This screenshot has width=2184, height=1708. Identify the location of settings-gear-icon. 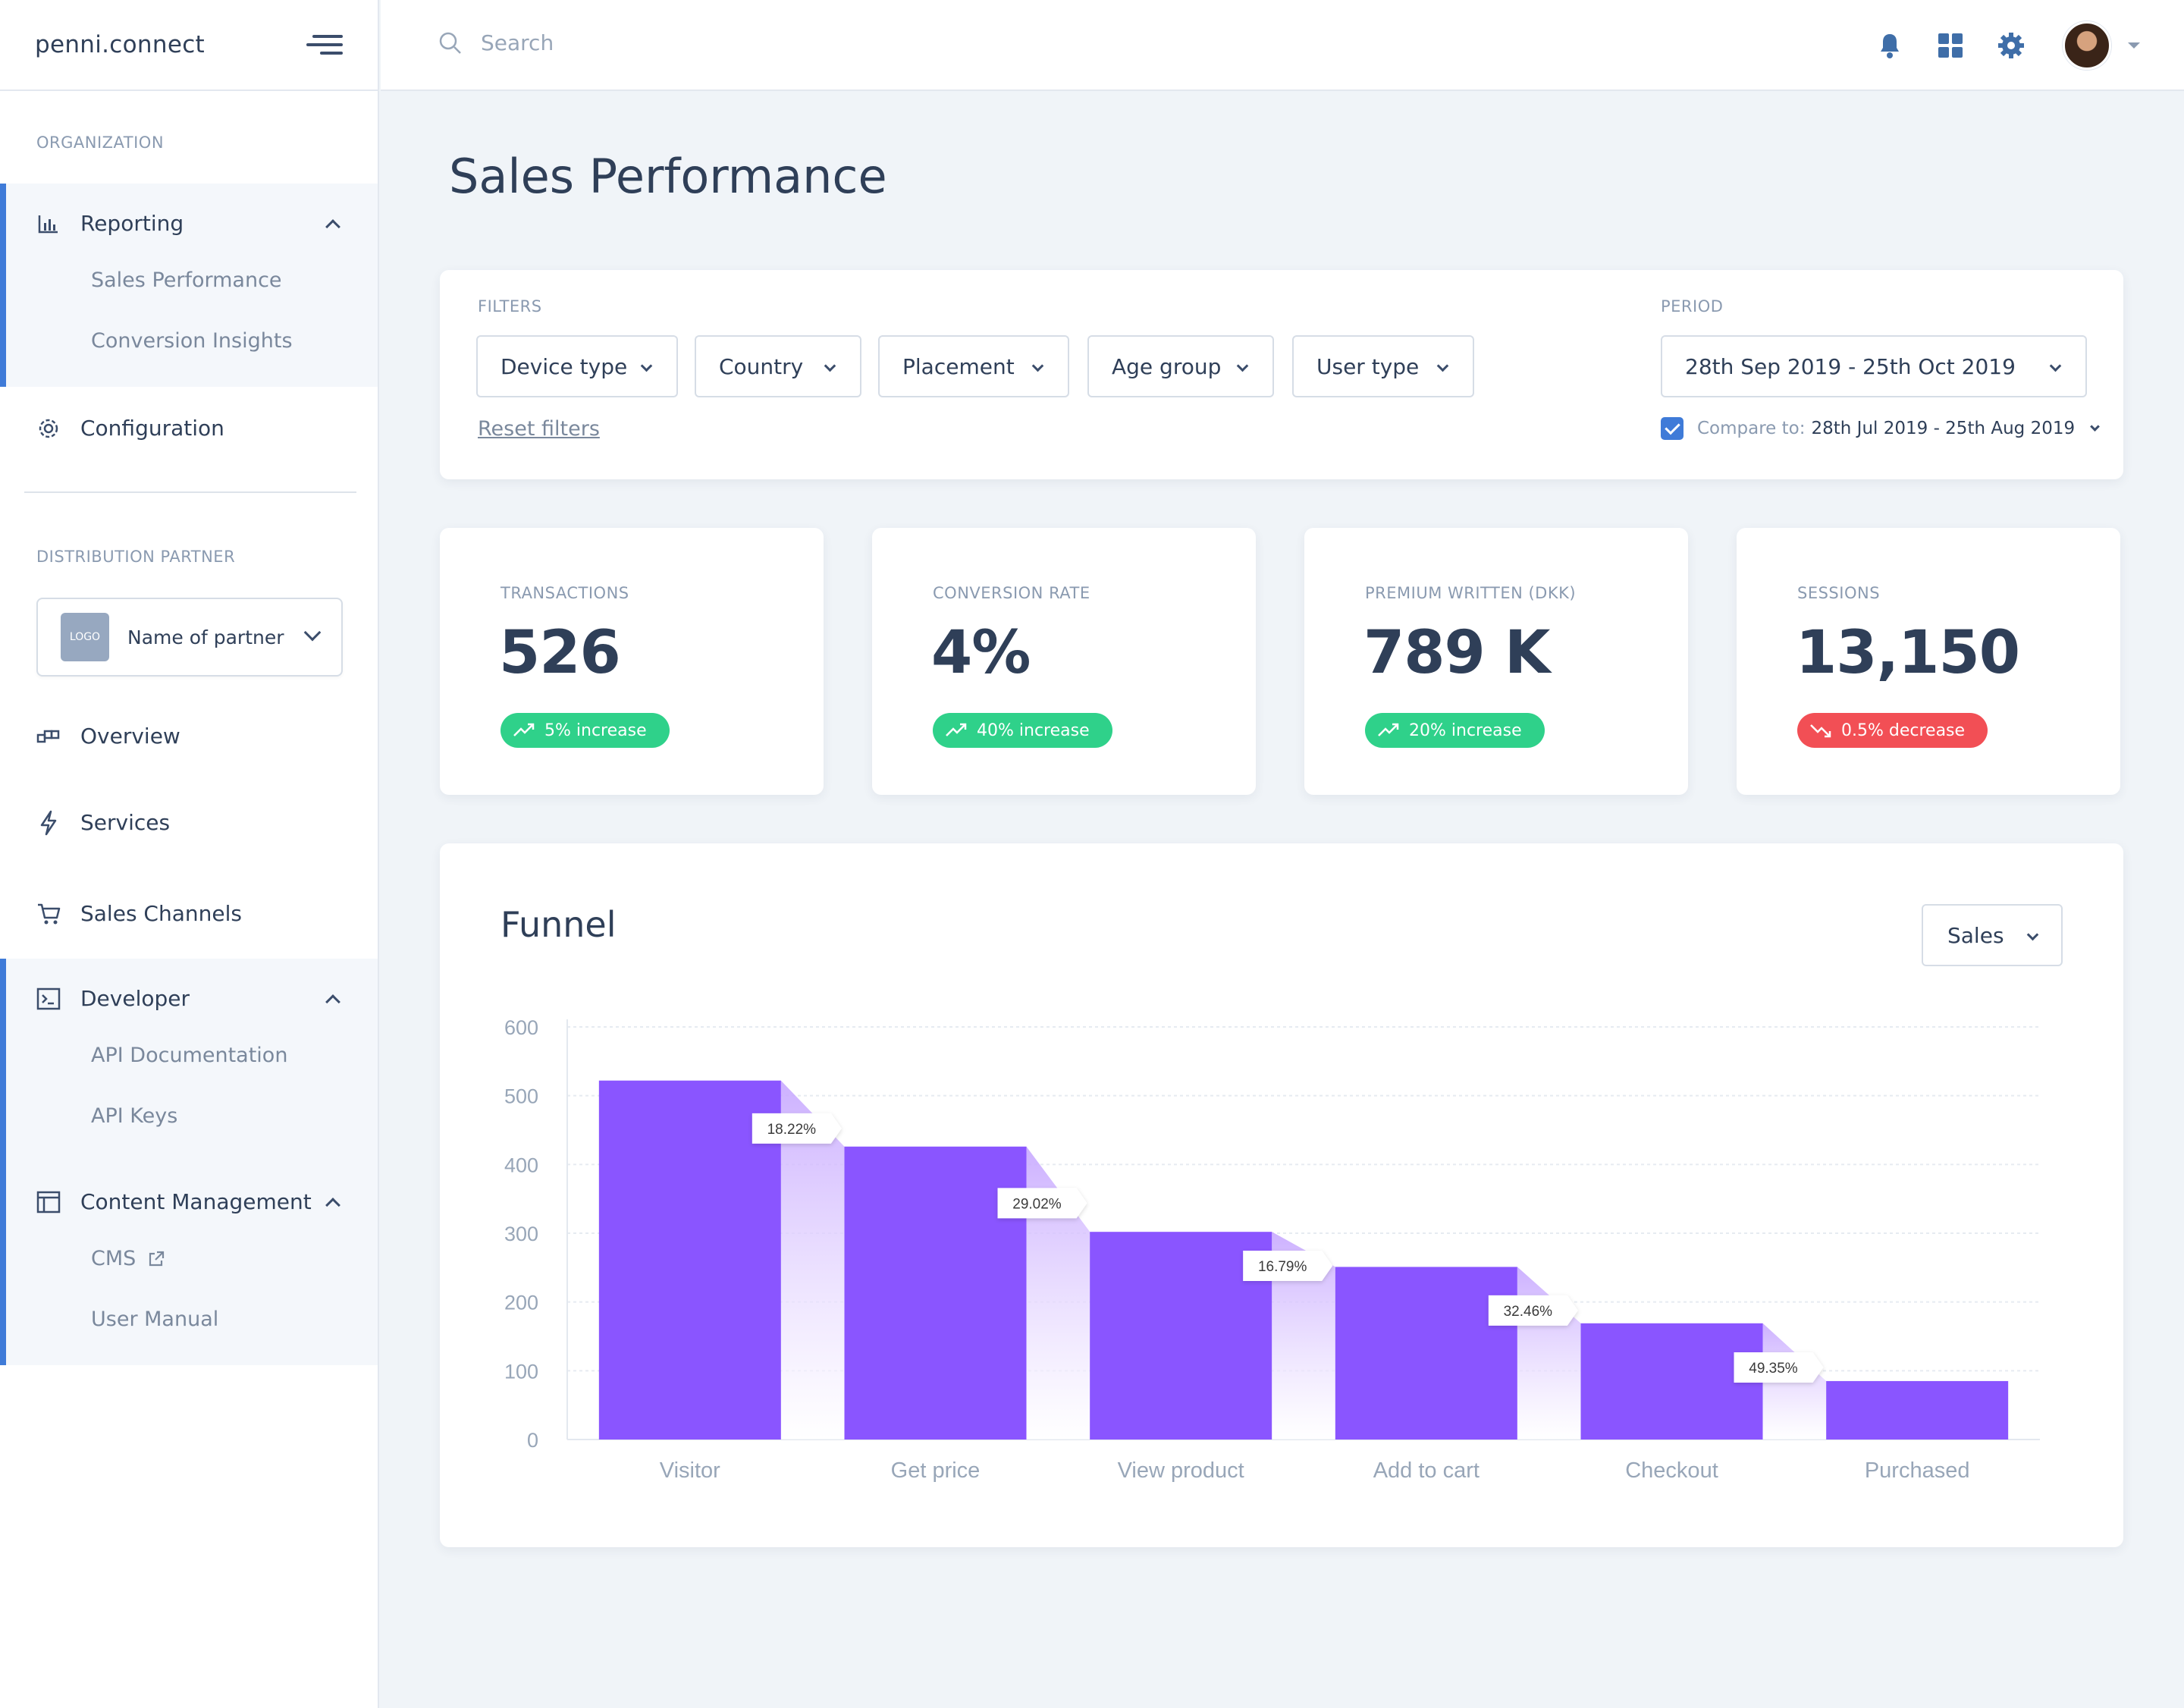
(2011, 45).